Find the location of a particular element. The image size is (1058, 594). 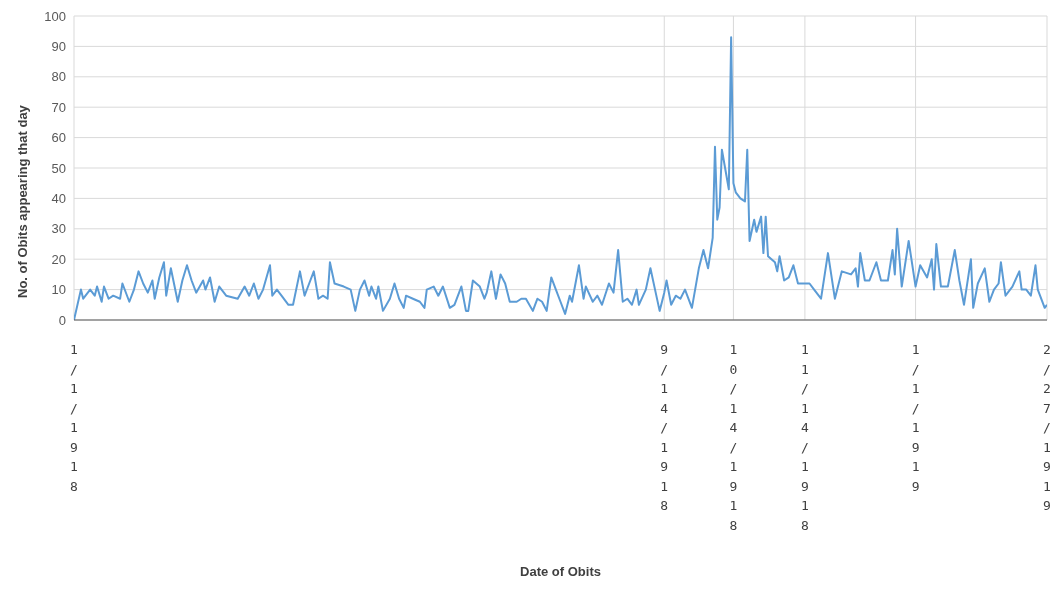

x-tick-label: 2/27/1919 is located at coordinates (1047, 430).